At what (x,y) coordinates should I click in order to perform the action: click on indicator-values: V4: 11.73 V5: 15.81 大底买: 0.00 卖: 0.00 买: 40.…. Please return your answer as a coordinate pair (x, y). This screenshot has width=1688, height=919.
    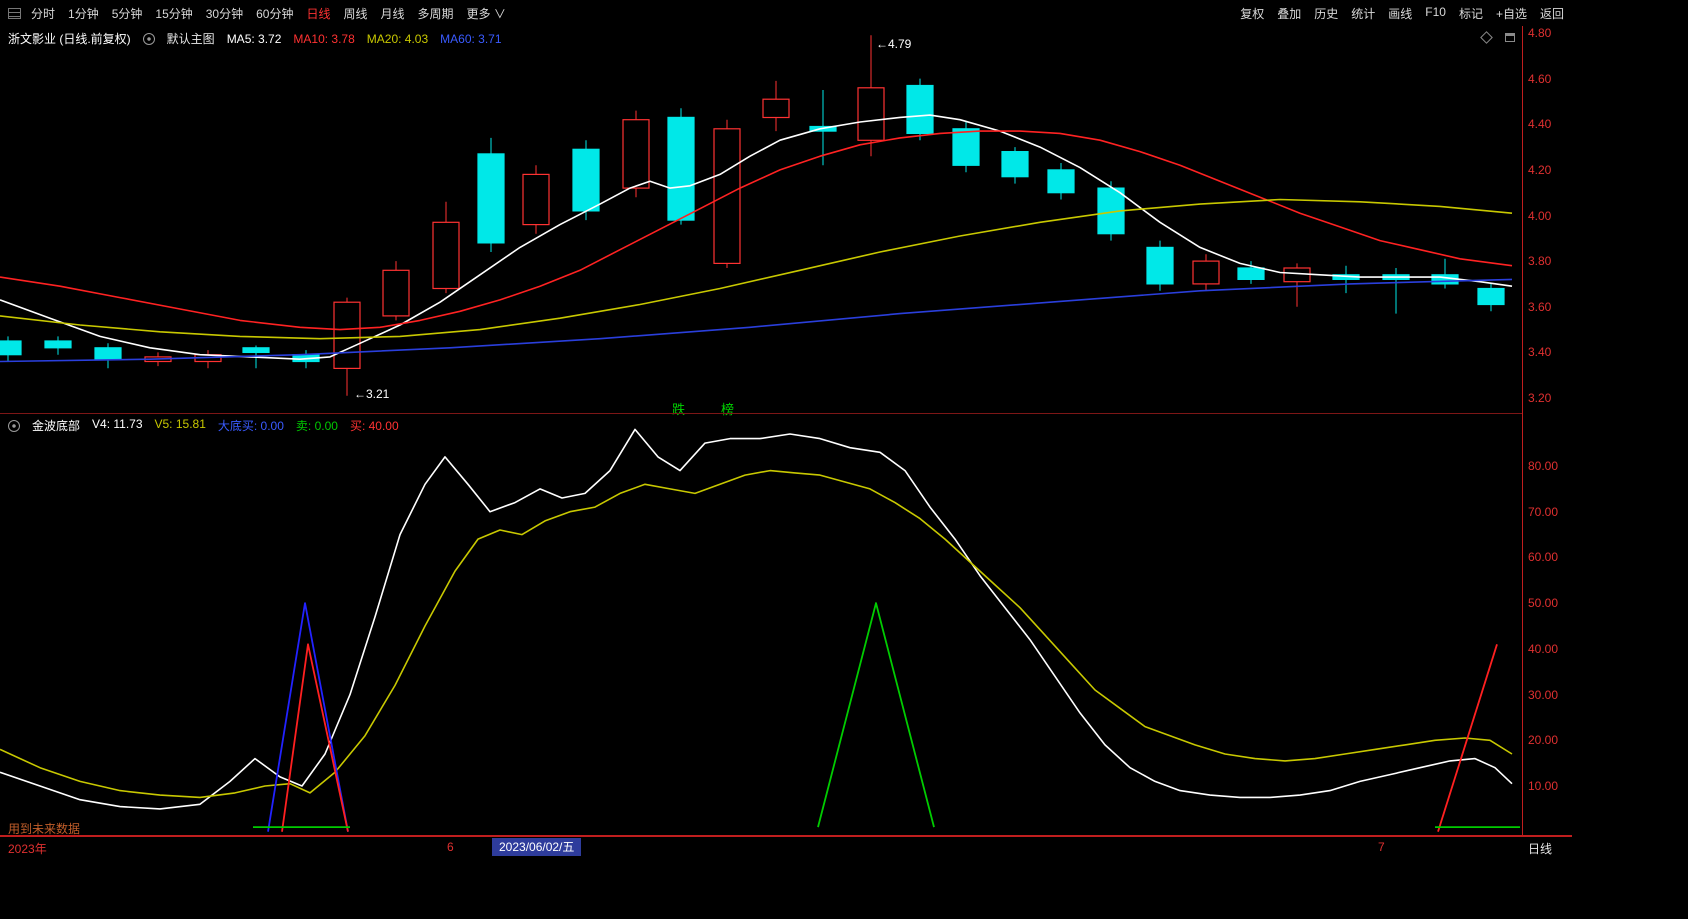
    Looking at the image, I should click on (245, 425).